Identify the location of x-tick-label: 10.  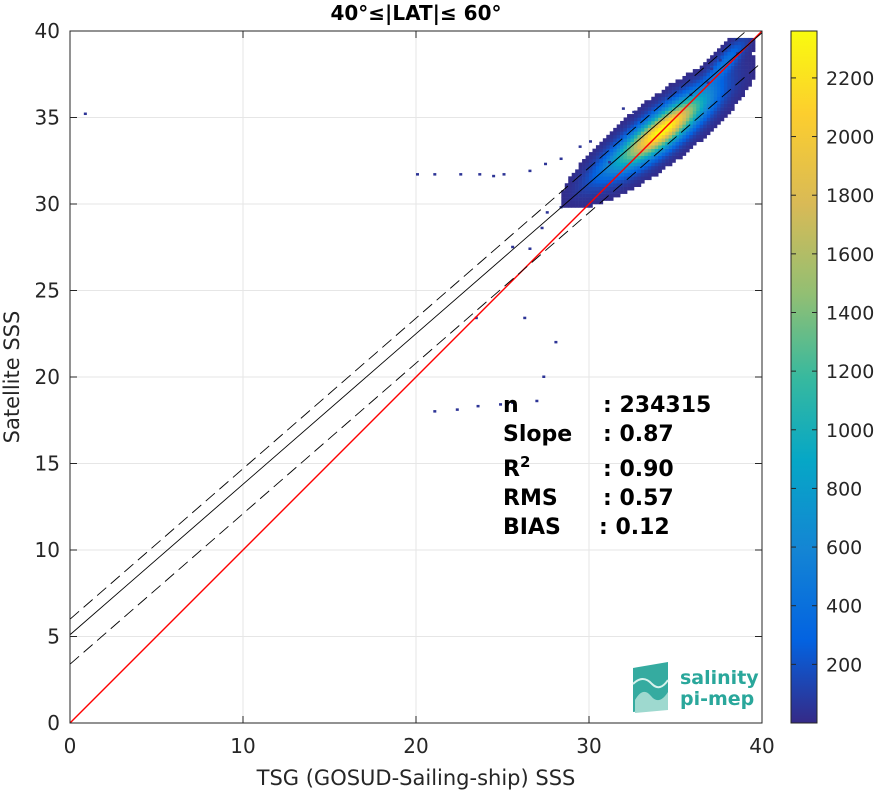
(242, 746).